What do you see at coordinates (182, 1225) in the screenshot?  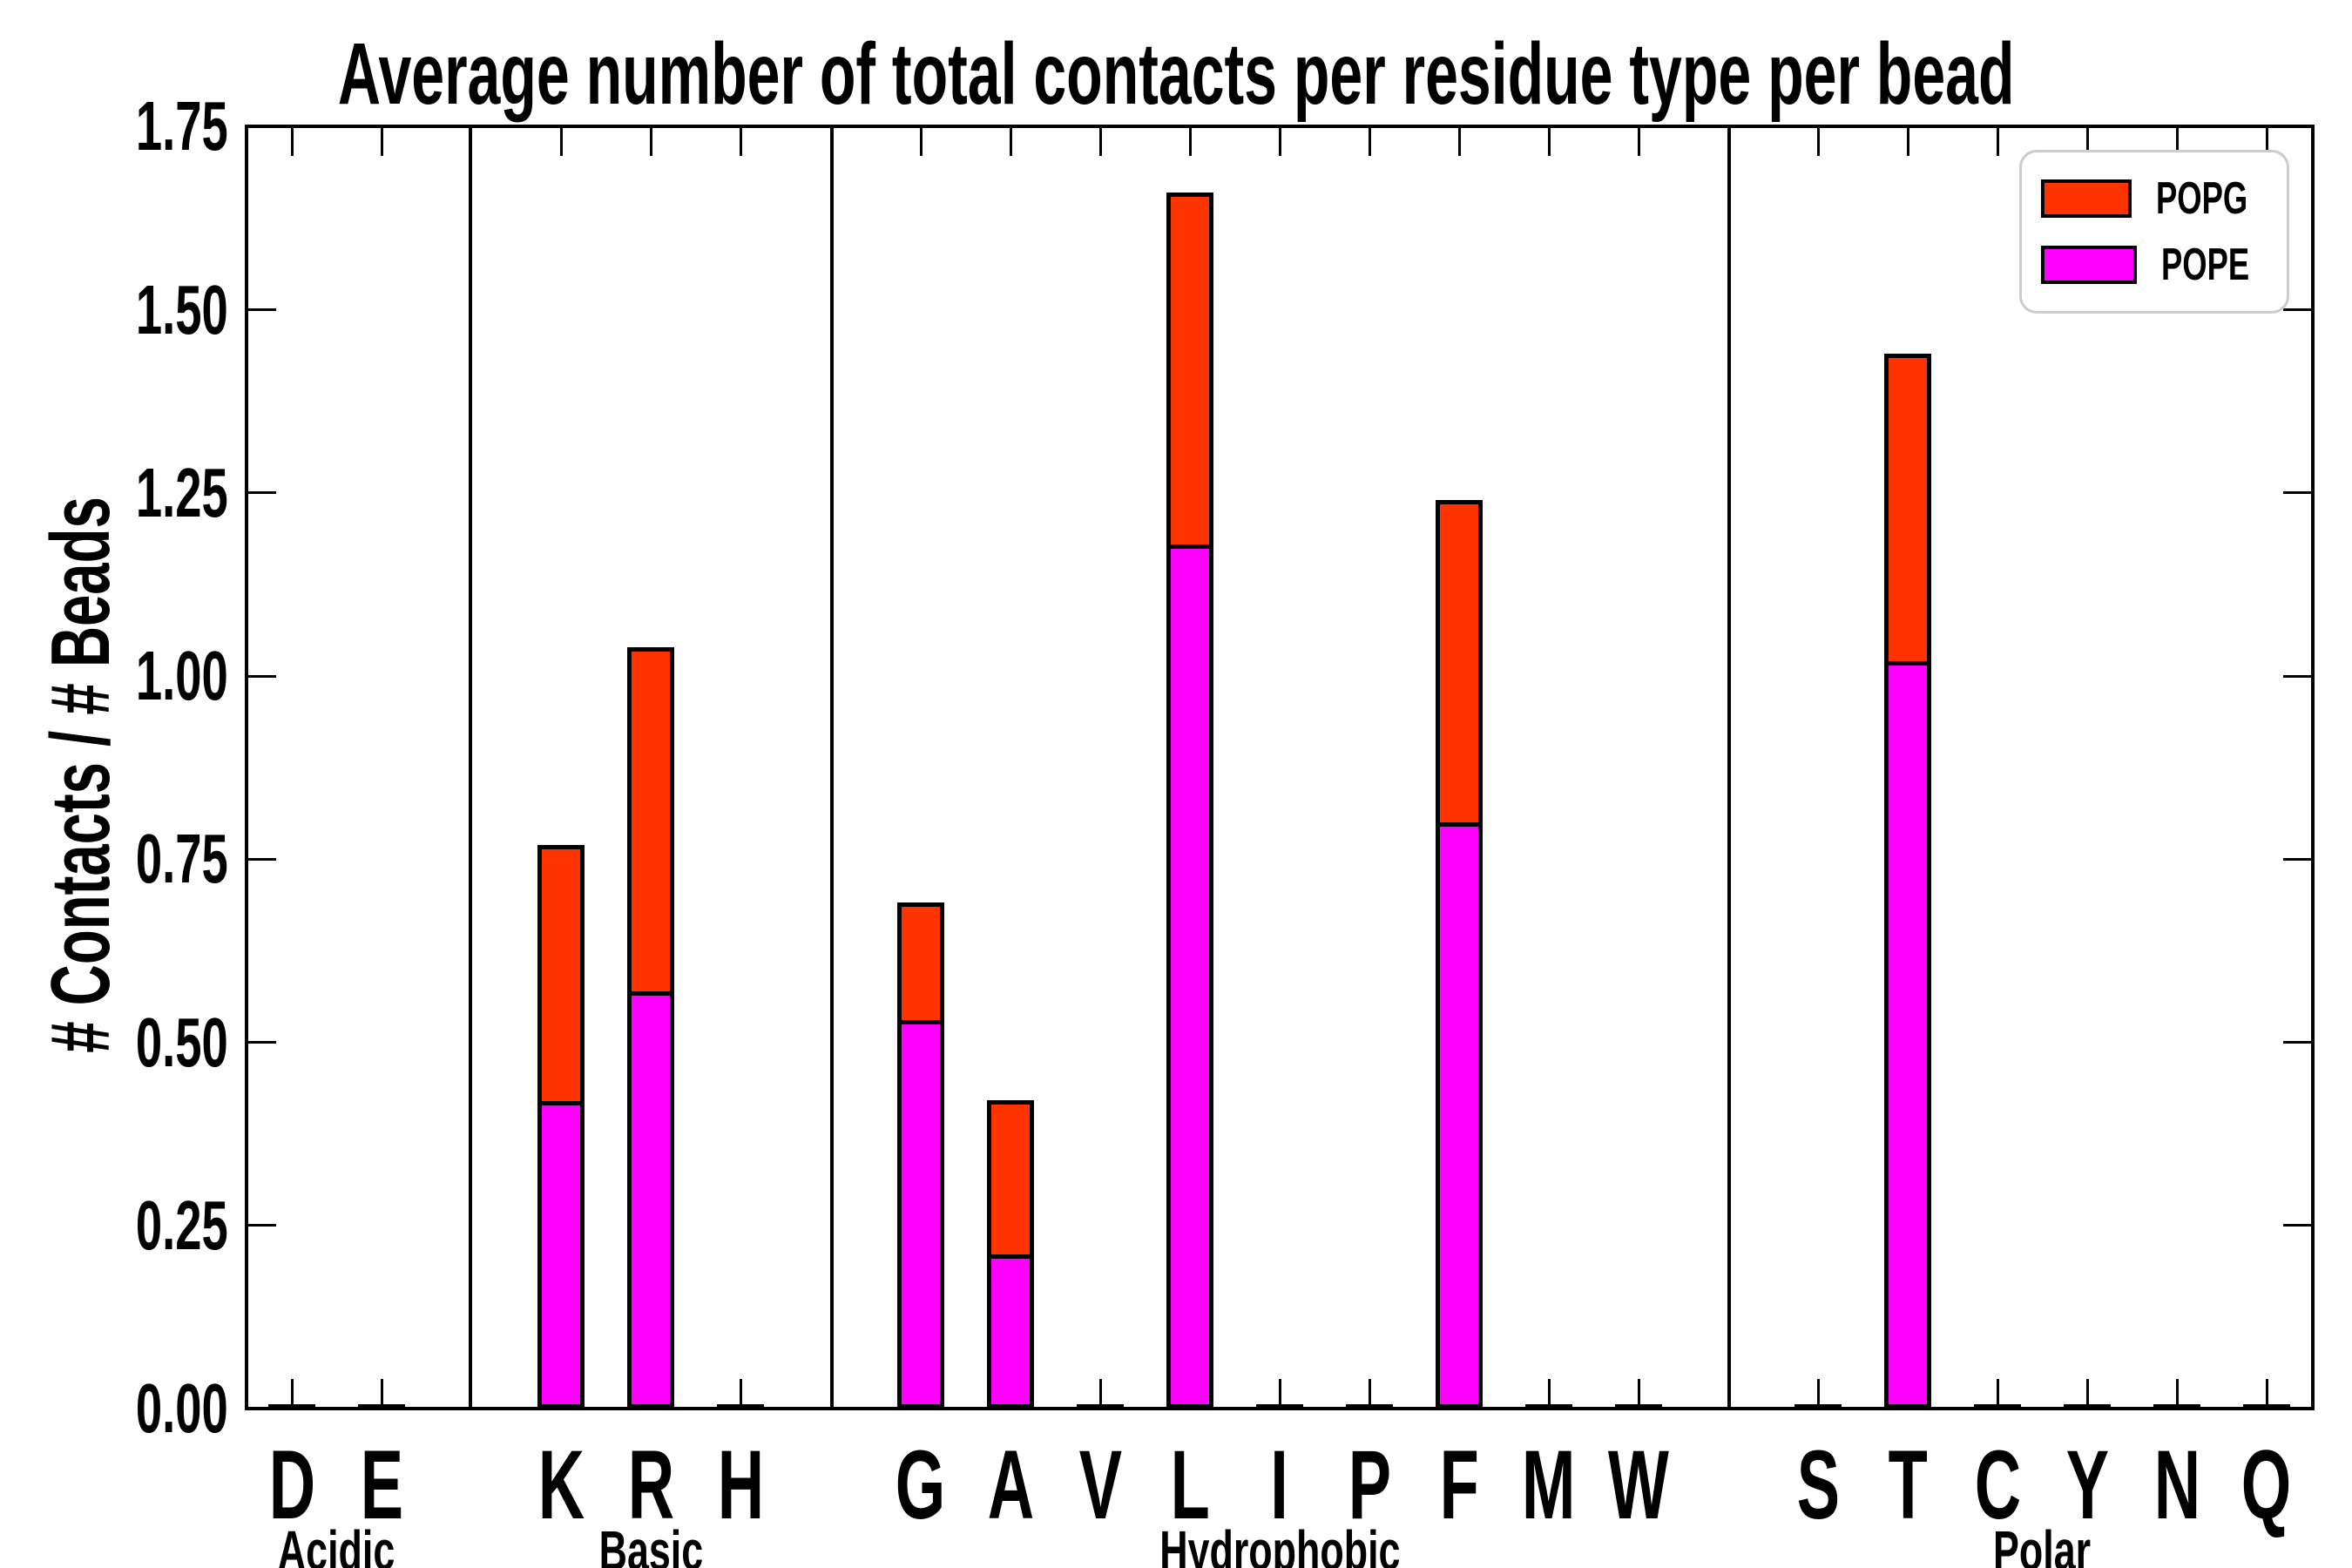 I see `y-tick-label: 0.25` at bounding box center [182, 1225].